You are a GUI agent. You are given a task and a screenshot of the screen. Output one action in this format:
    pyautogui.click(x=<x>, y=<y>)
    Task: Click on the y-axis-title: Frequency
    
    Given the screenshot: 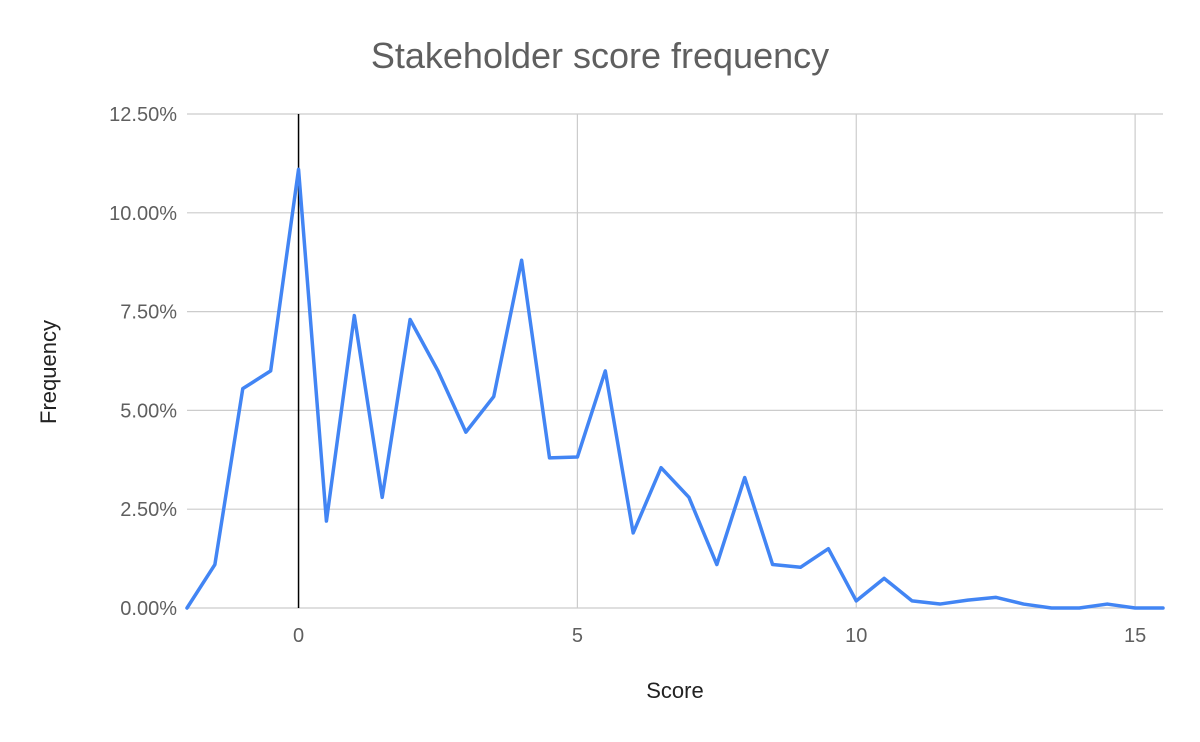 What is the action you would take?
    pyautogui.click(x=48, y=372)
    